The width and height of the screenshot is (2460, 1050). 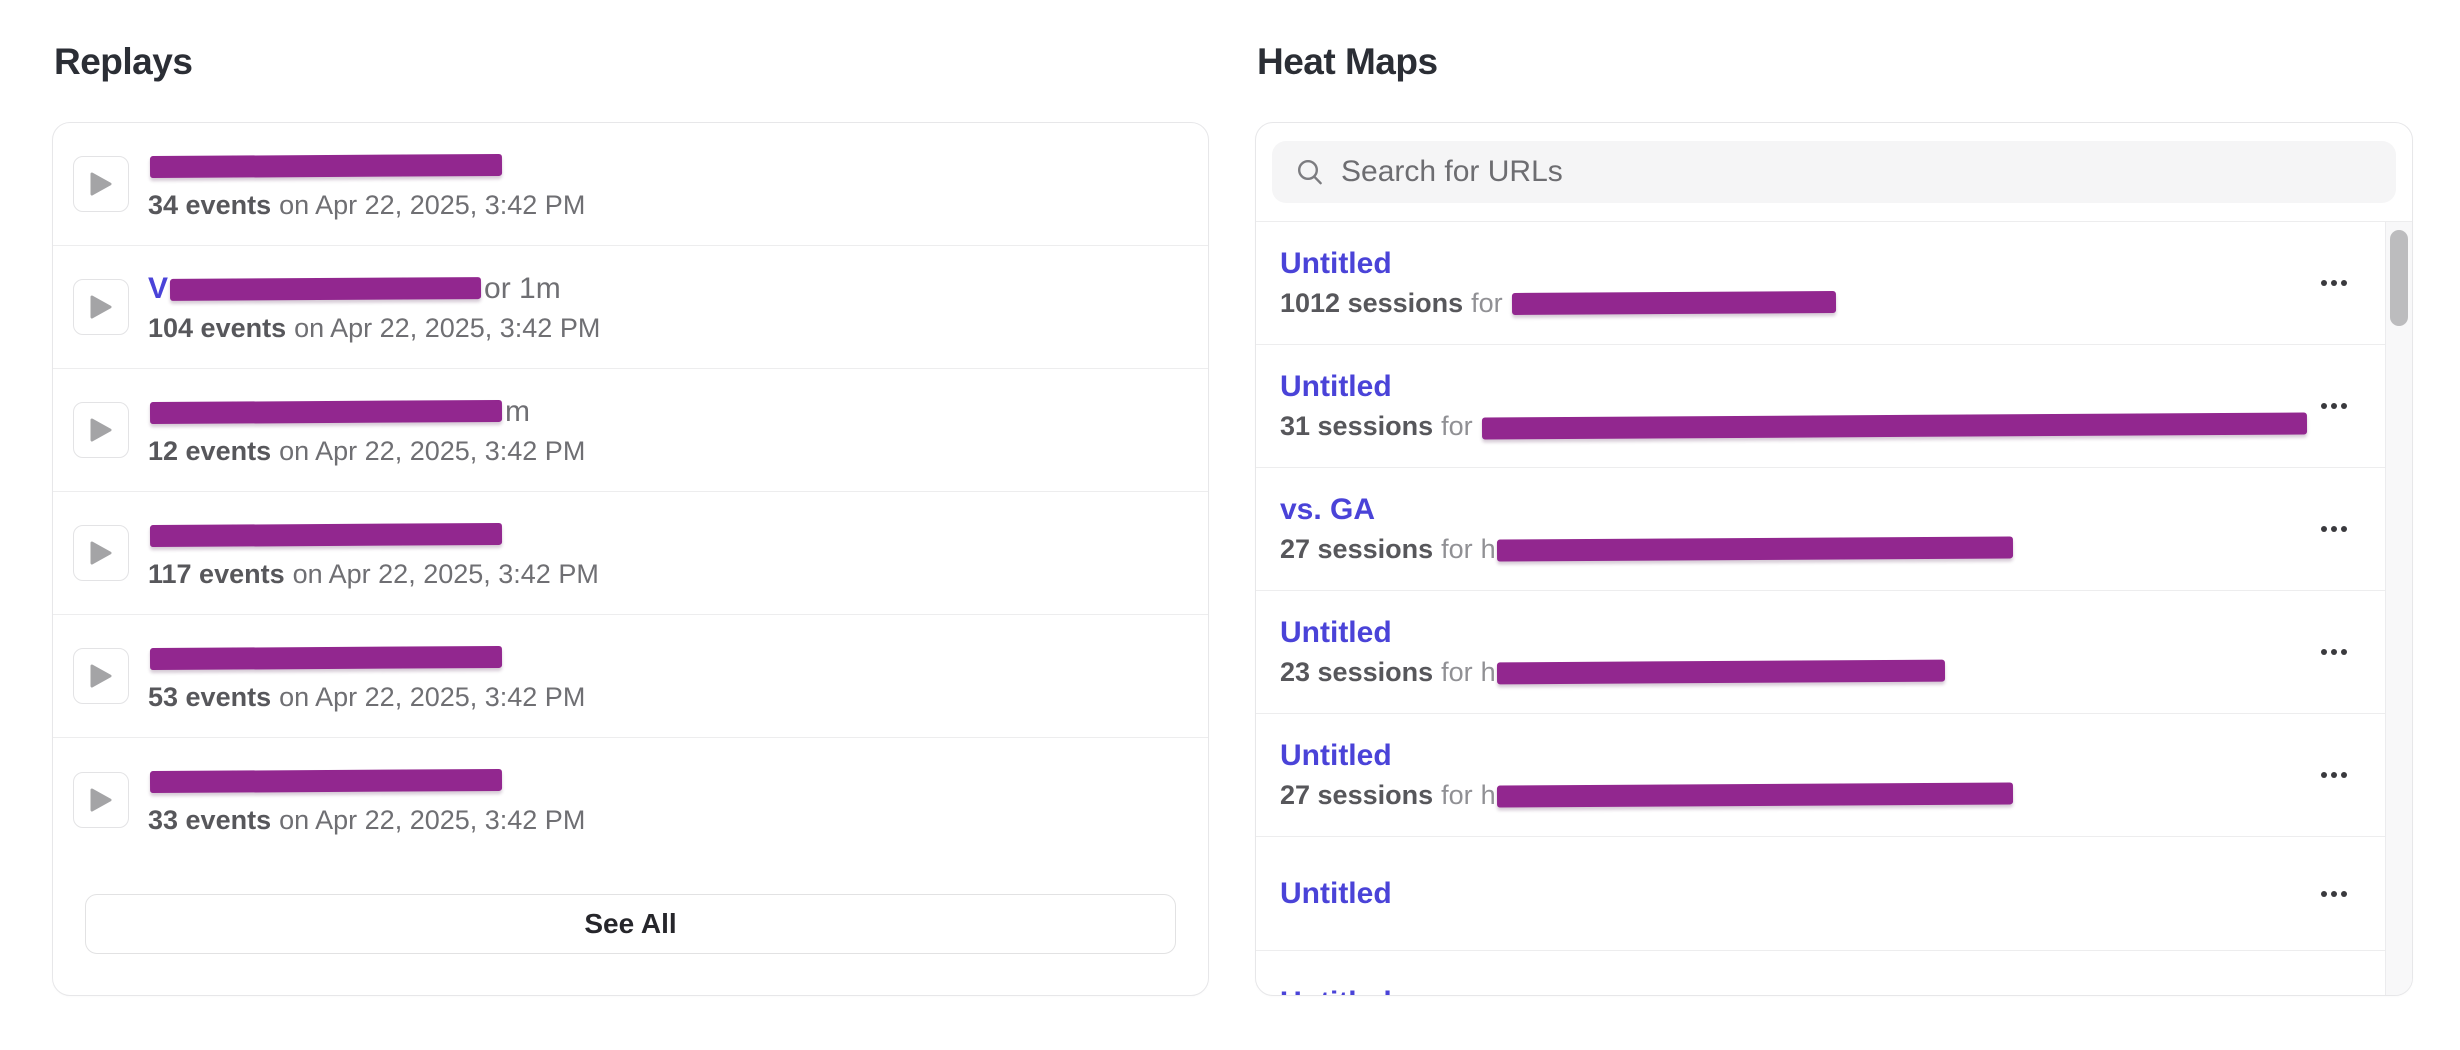 I want to click on heatmap-row: vs. GA 27 sessions for h, so click(x=1820, y=529).